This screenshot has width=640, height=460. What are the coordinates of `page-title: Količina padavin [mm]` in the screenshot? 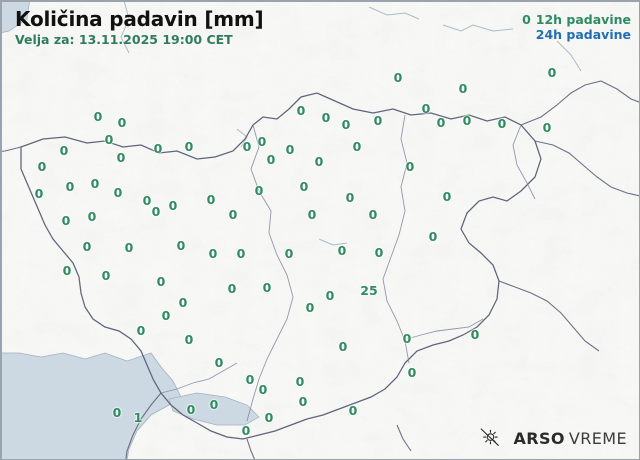 It's located at (139, 19).